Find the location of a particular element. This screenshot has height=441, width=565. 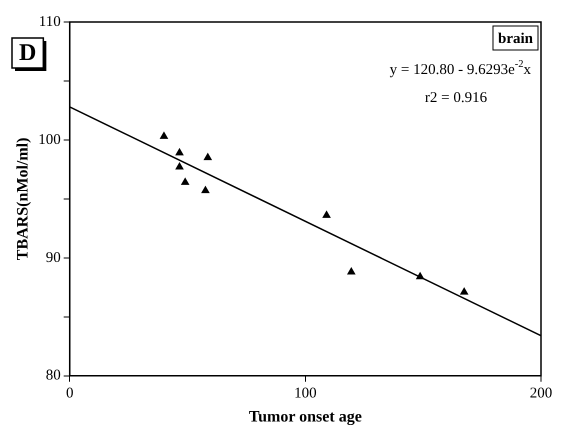

annotation: r2 = 0.916 is located at coordinates (456, 98).